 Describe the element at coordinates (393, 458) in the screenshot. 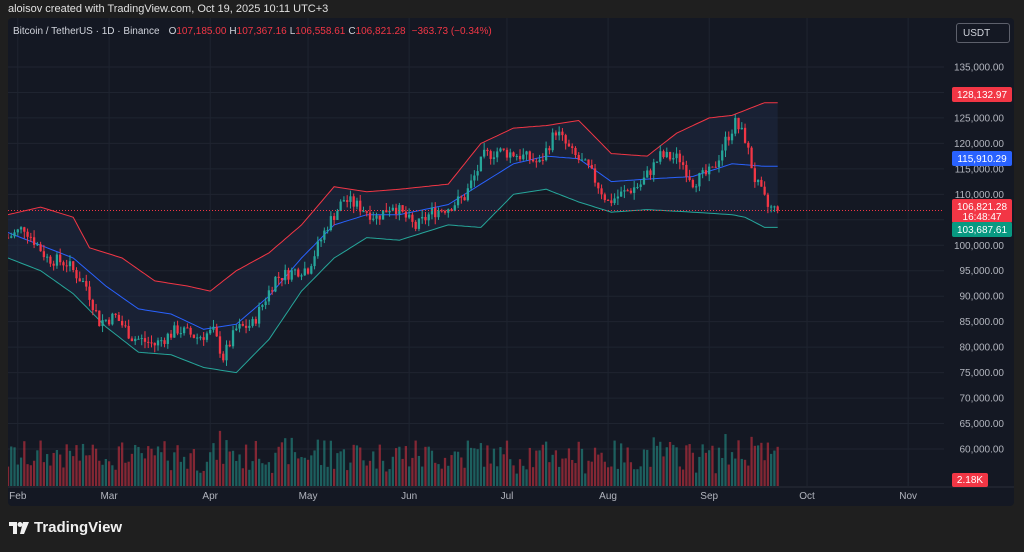

I see `volume-bars` at that location.